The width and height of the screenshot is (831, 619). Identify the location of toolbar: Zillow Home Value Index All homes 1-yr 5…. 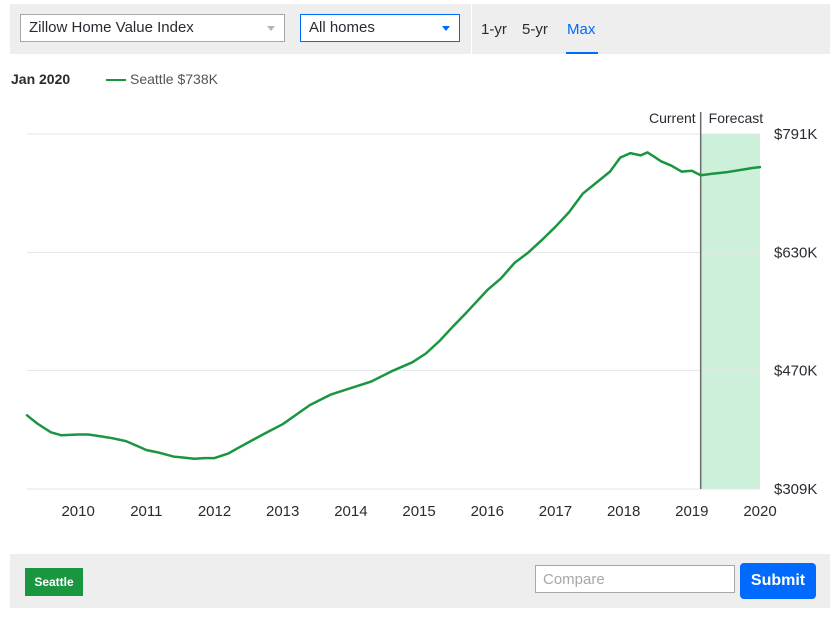
(420, 29).